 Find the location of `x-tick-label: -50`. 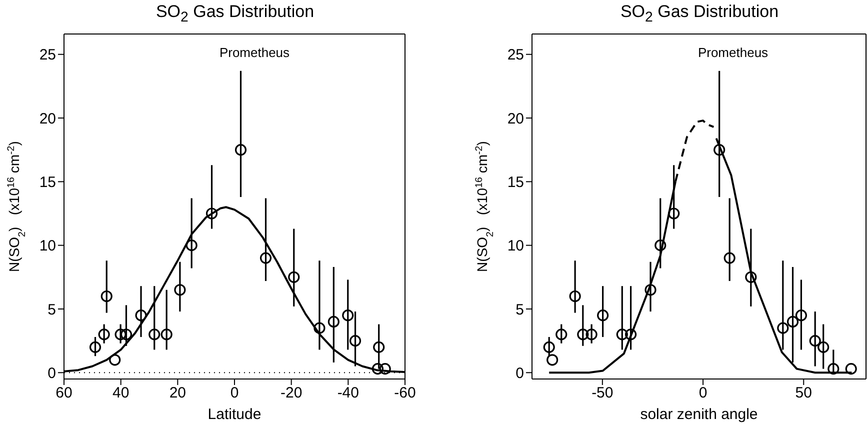

x-tick-label: -50 is located at coordinates (603, 393).